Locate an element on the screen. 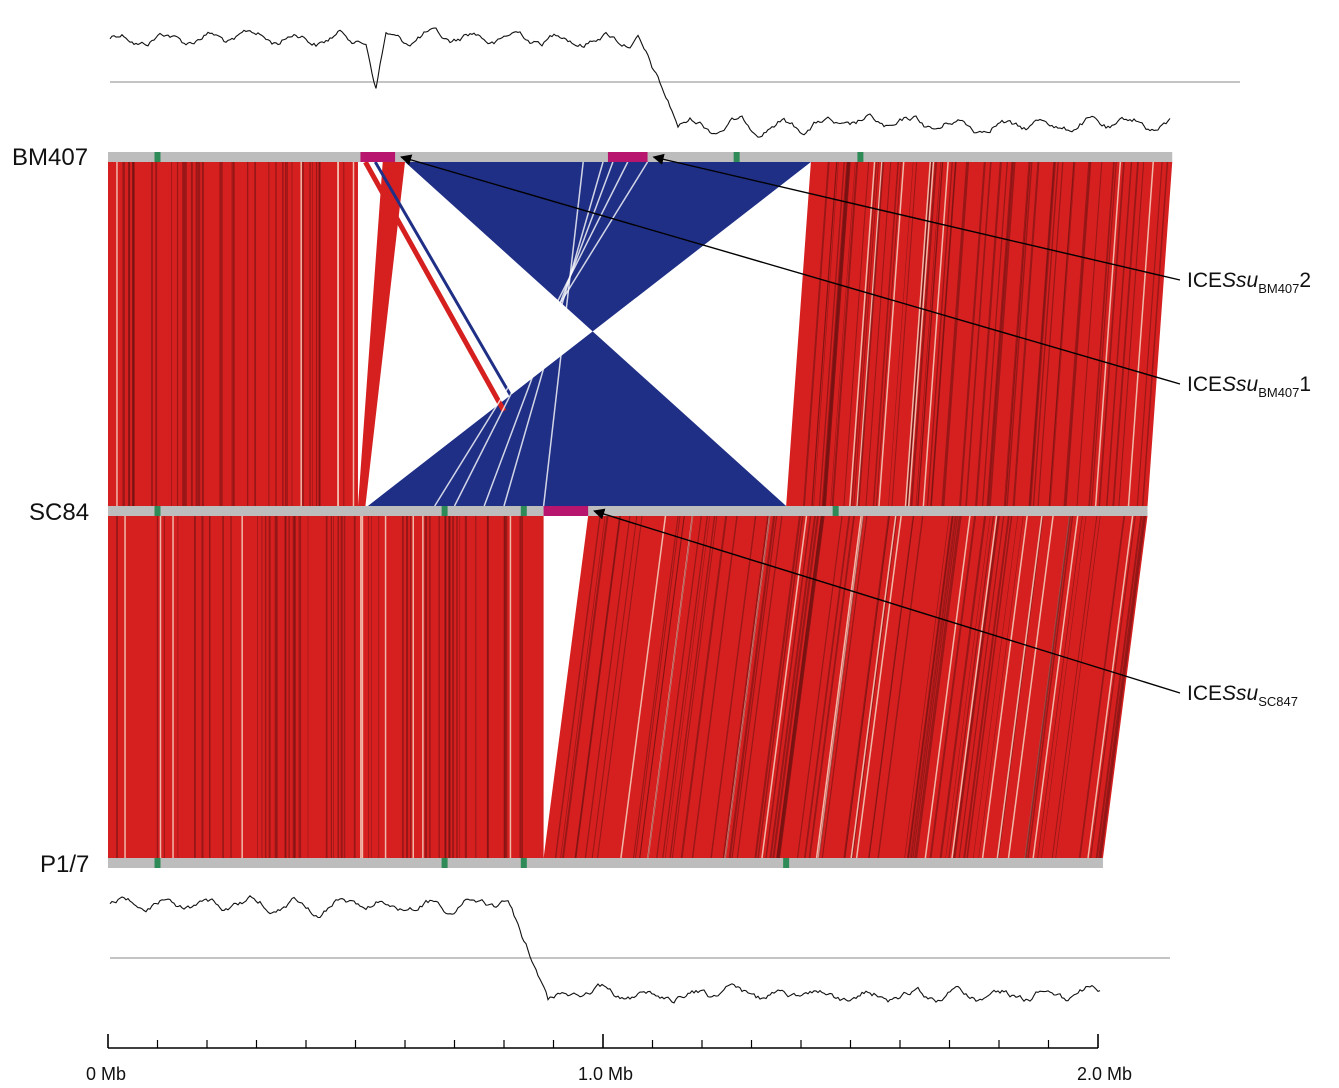 This screenshot has height=1088, width=1339. match-bm407-sc84-left is located at coordinates (233, 334).